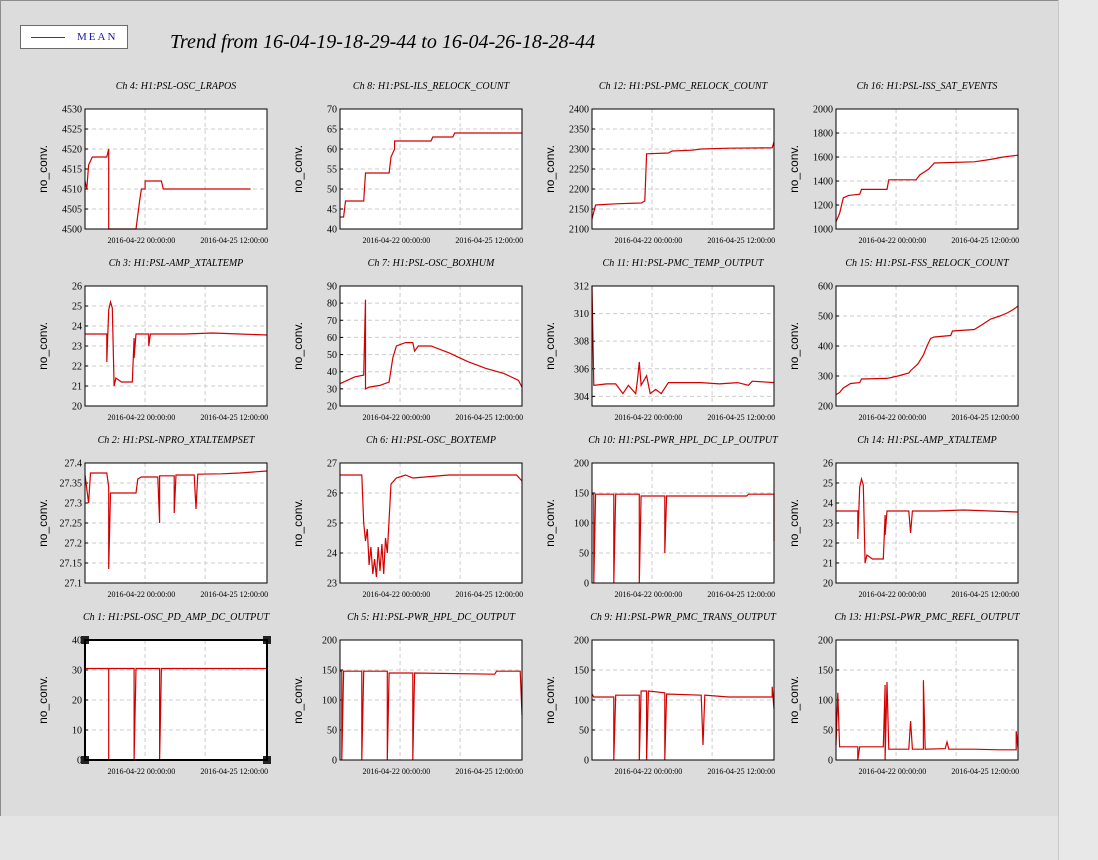  Describe the element at coordinates (77, 347) in the screenshot. I see `y-tick-label: 23` at that location.